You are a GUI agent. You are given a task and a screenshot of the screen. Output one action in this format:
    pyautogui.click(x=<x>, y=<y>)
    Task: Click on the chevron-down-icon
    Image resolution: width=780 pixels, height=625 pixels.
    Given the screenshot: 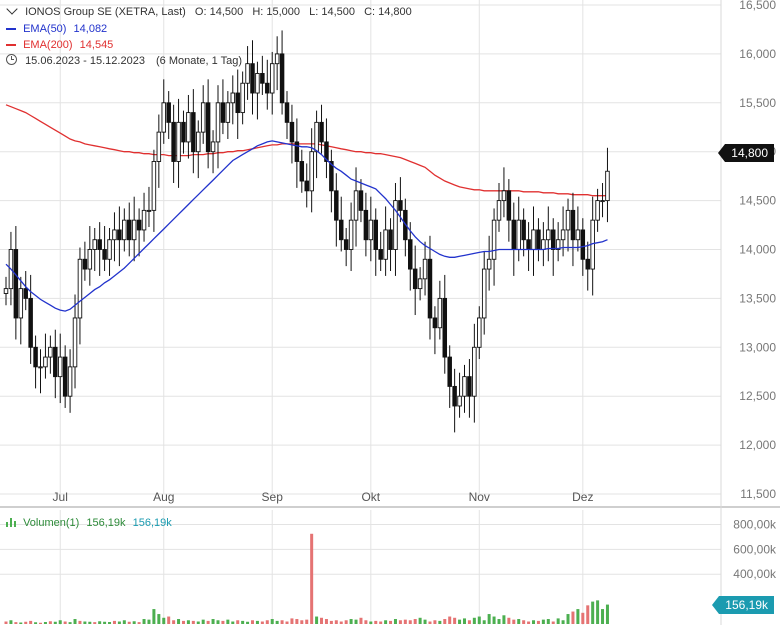 What is the action you would take?
    pyautogui.click(x=12, y=9)
    